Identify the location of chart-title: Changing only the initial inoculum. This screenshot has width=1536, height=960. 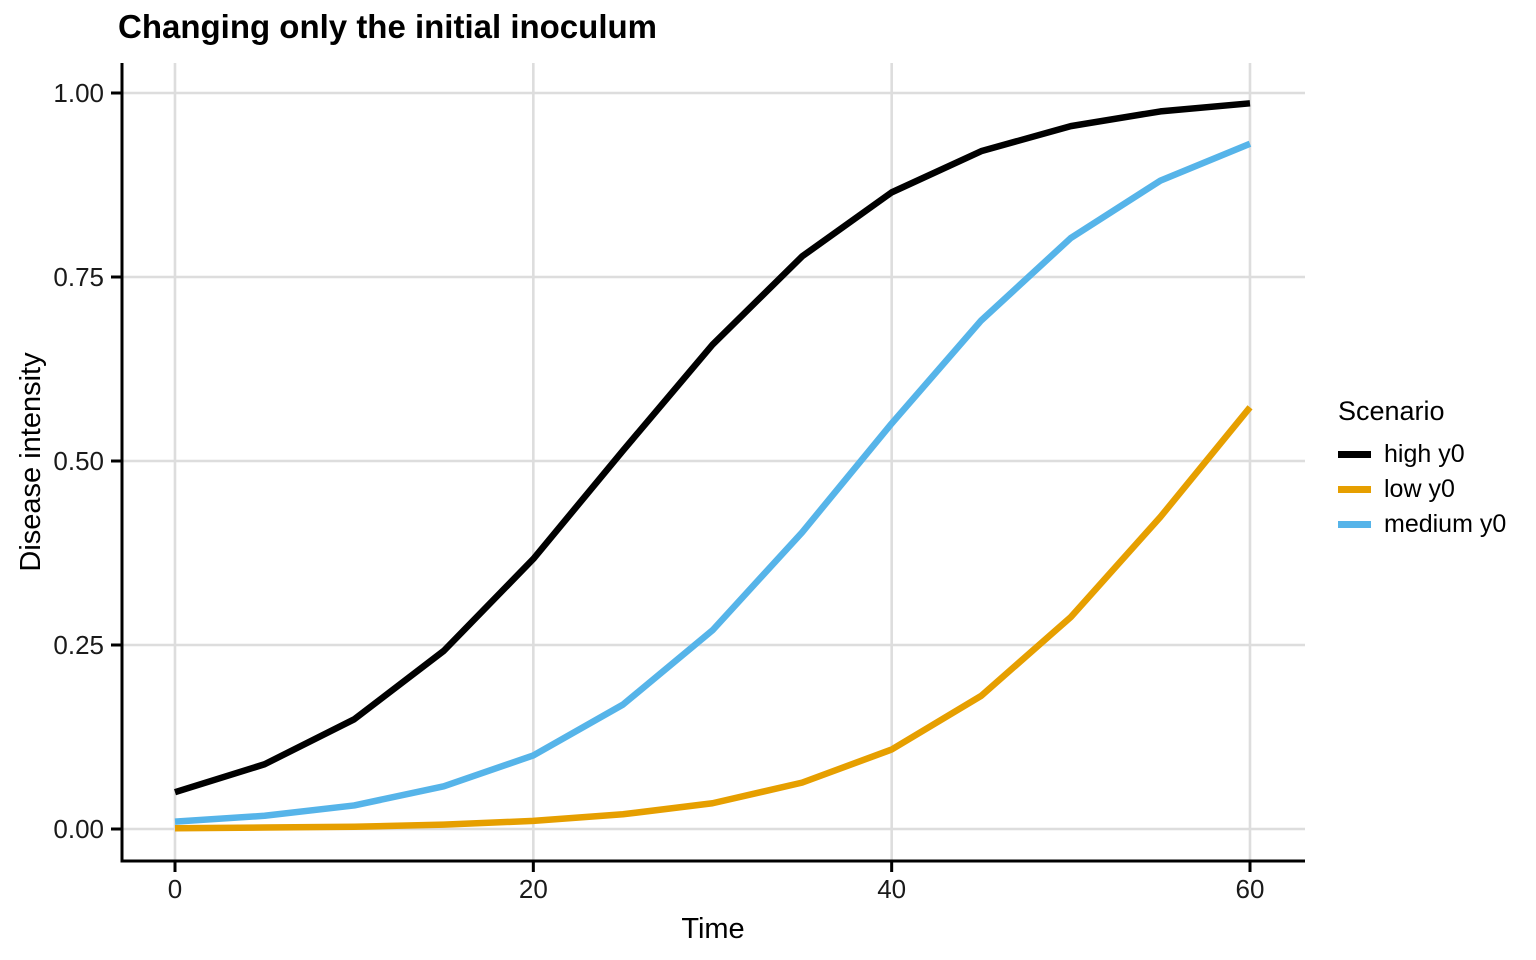
(387, 26).